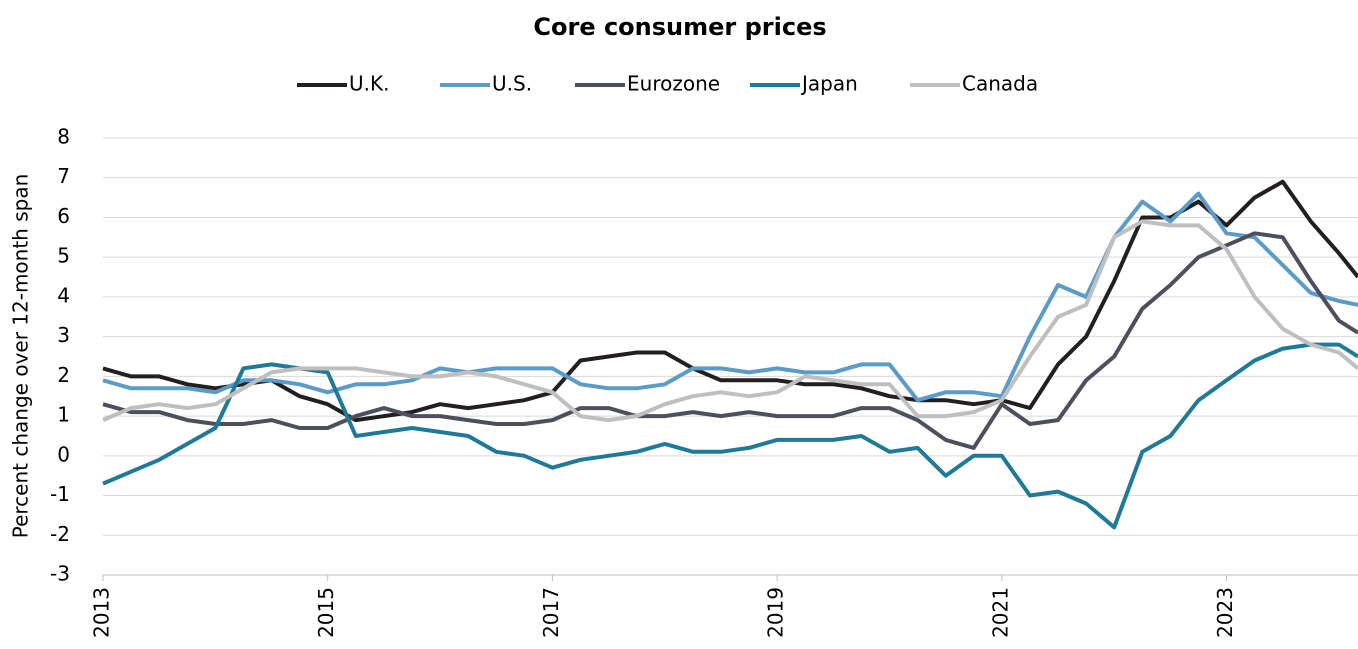 Image resolution: width=1358 pixels, height=649 pixels. What do you see at coordinates (1000, 612) in the screenshot?
I see `x-tick-label: 2021` at bounding box center [1000, 612].